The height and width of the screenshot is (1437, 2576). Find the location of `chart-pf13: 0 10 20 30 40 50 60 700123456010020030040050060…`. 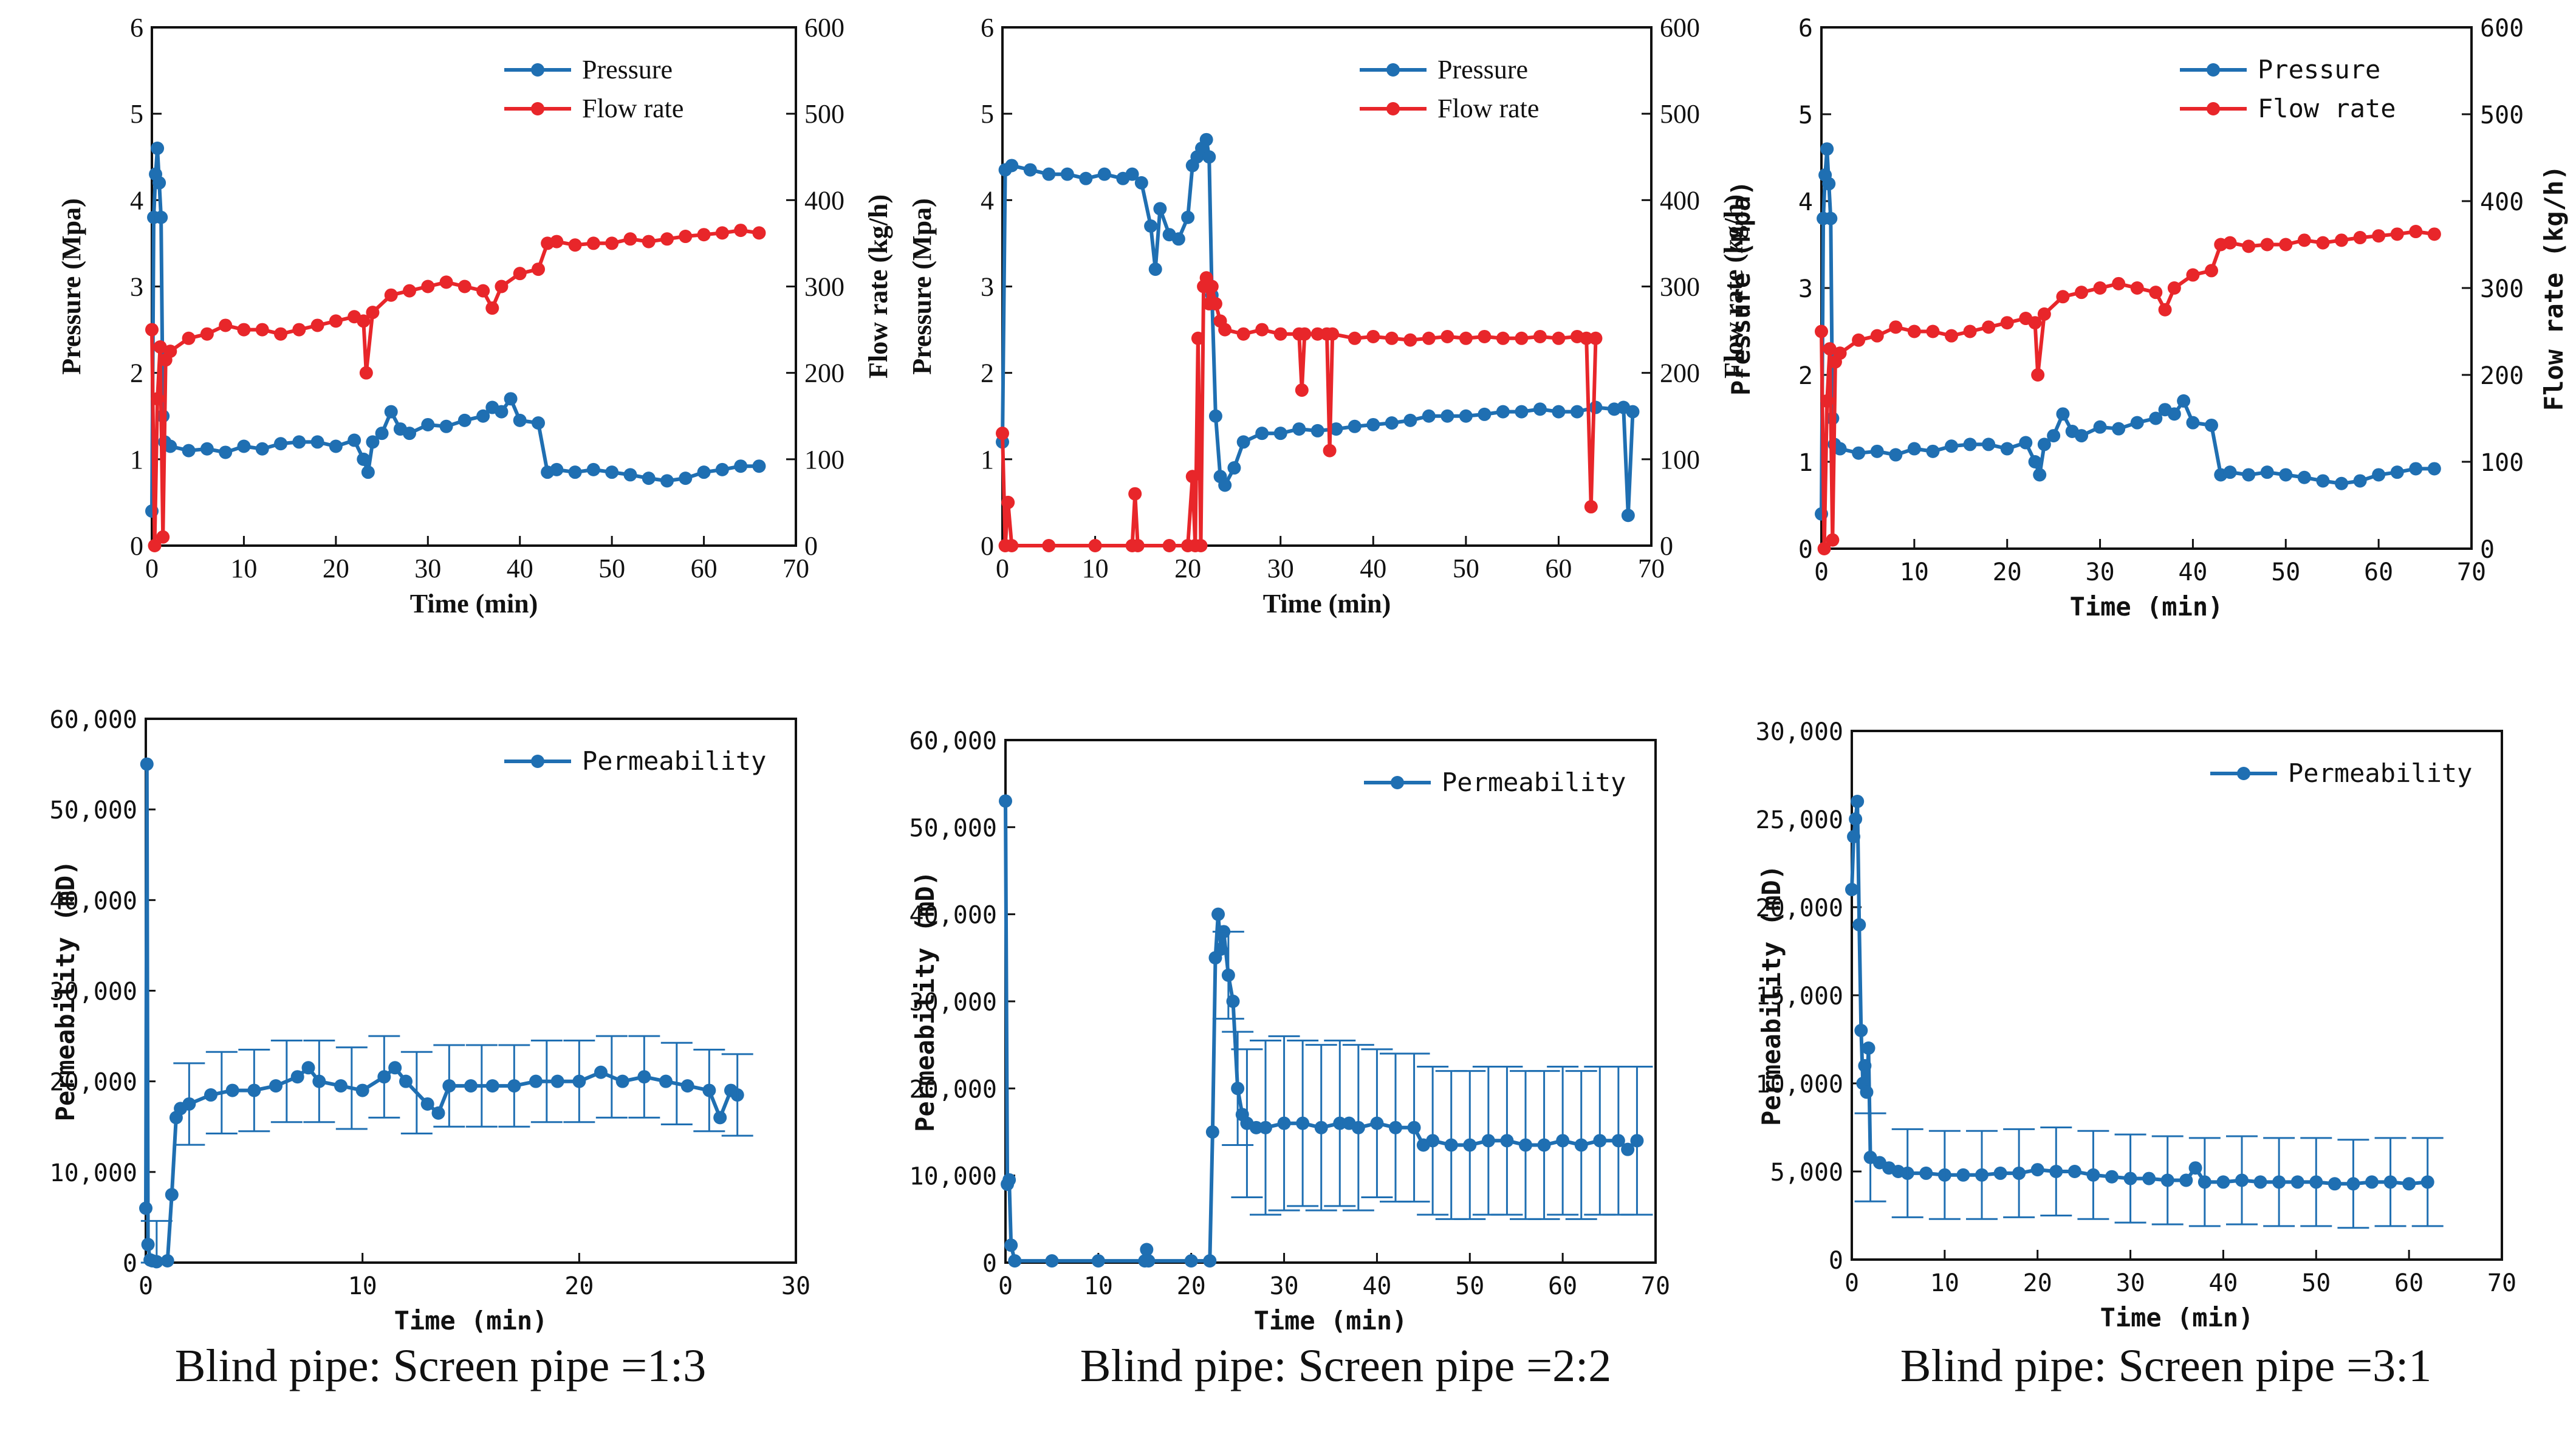

chart-pf13: 0 10 20 30 40 50 60 700123456010020030040050060… is located at coordinates (475, 316).